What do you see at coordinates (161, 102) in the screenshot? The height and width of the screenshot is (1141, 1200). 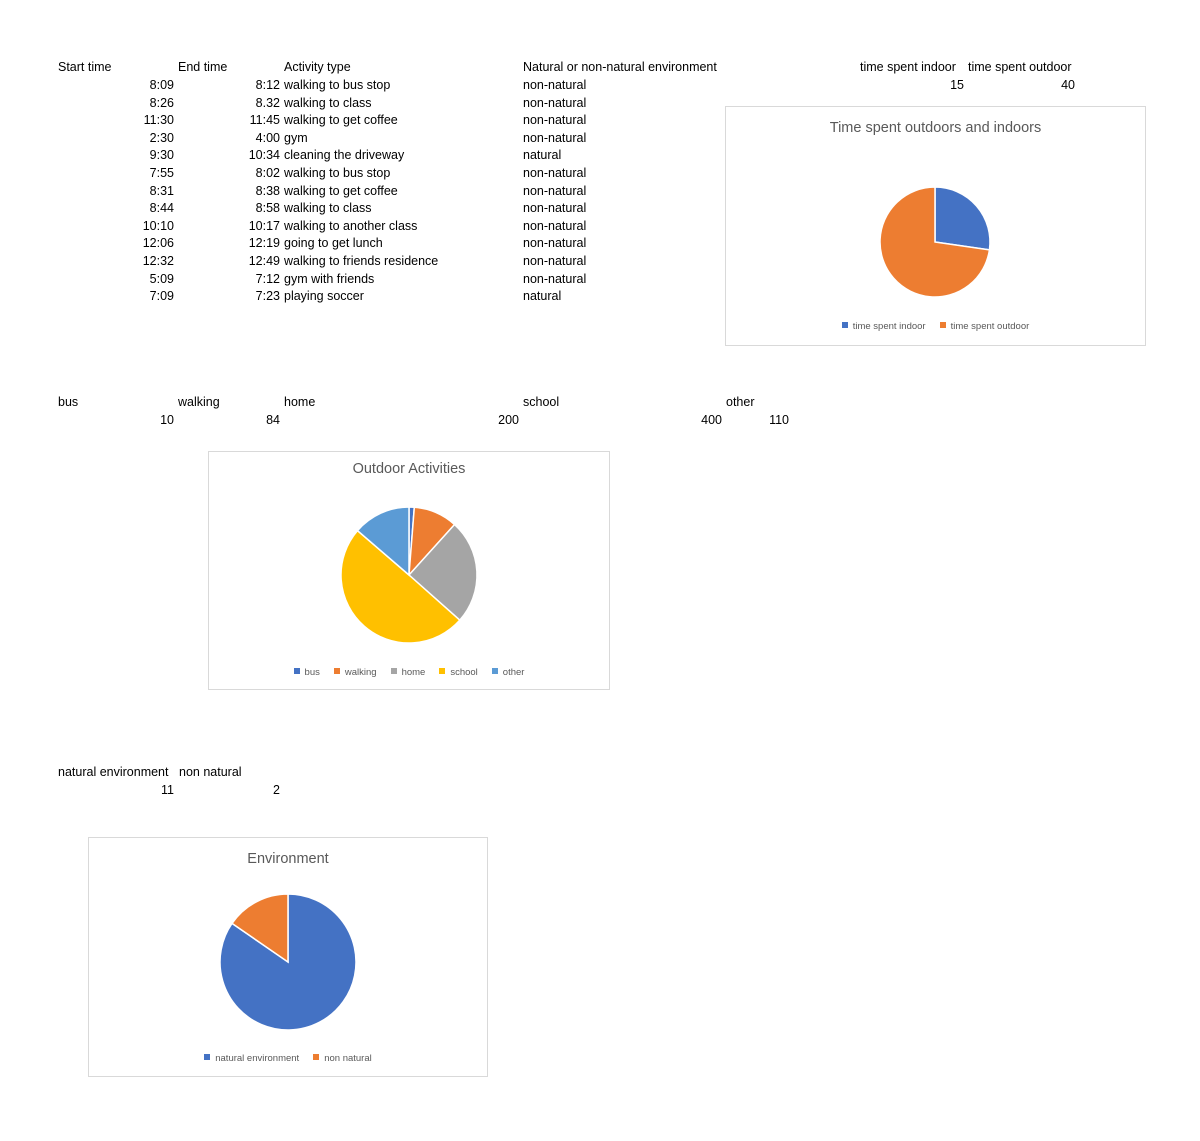 I see `start-time-cell: 8:26` at bounding box center [161, 102].